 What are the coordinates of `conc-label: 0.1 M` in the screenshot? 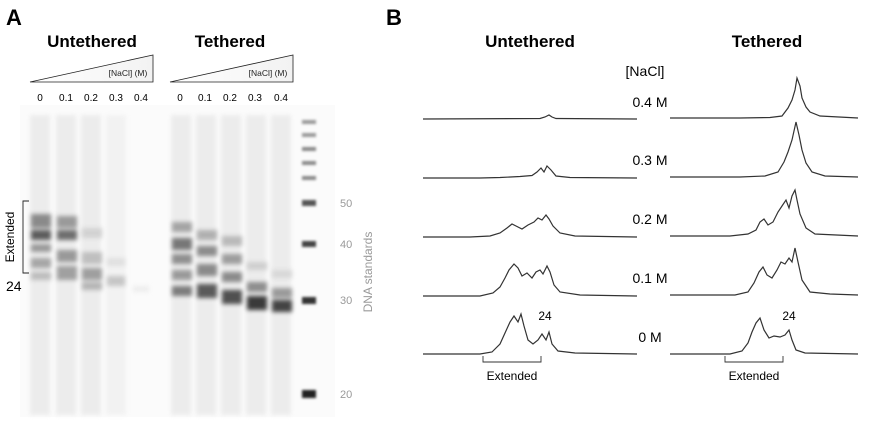 It's located at (649, 278).